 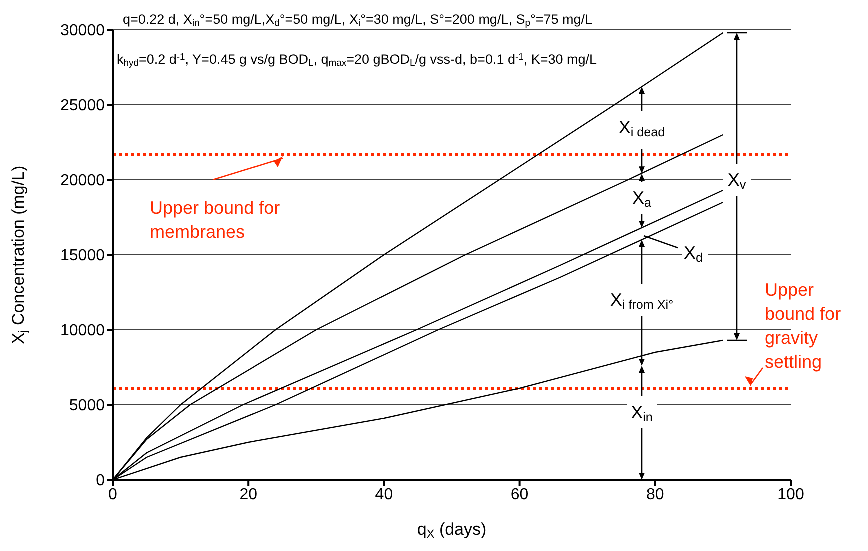 I want to click on x-axis-title: q$_{X}$ (days), so click(x=452, y=530).